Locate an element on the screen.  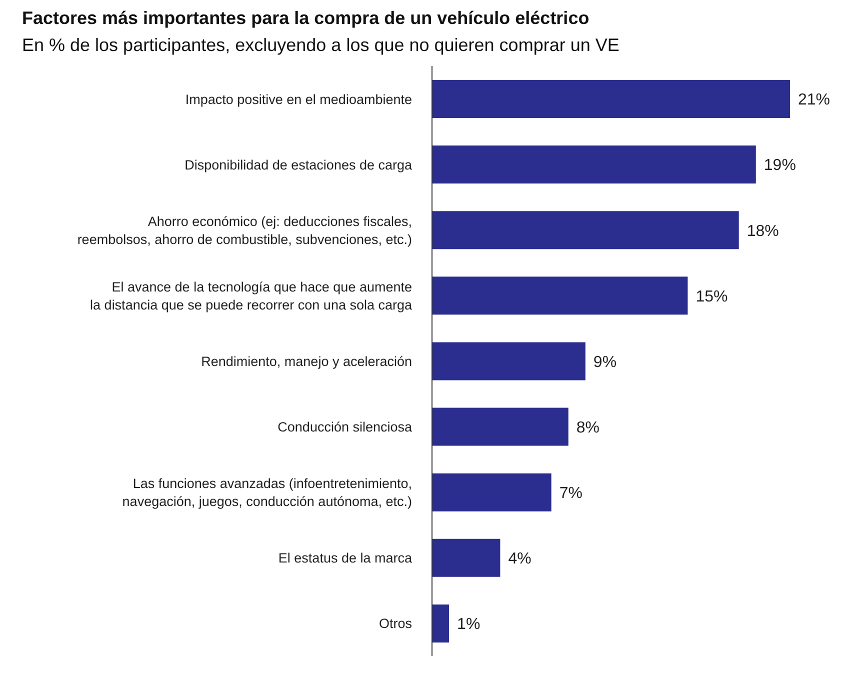
data-label: 21% is located at coordinates (814, 100).